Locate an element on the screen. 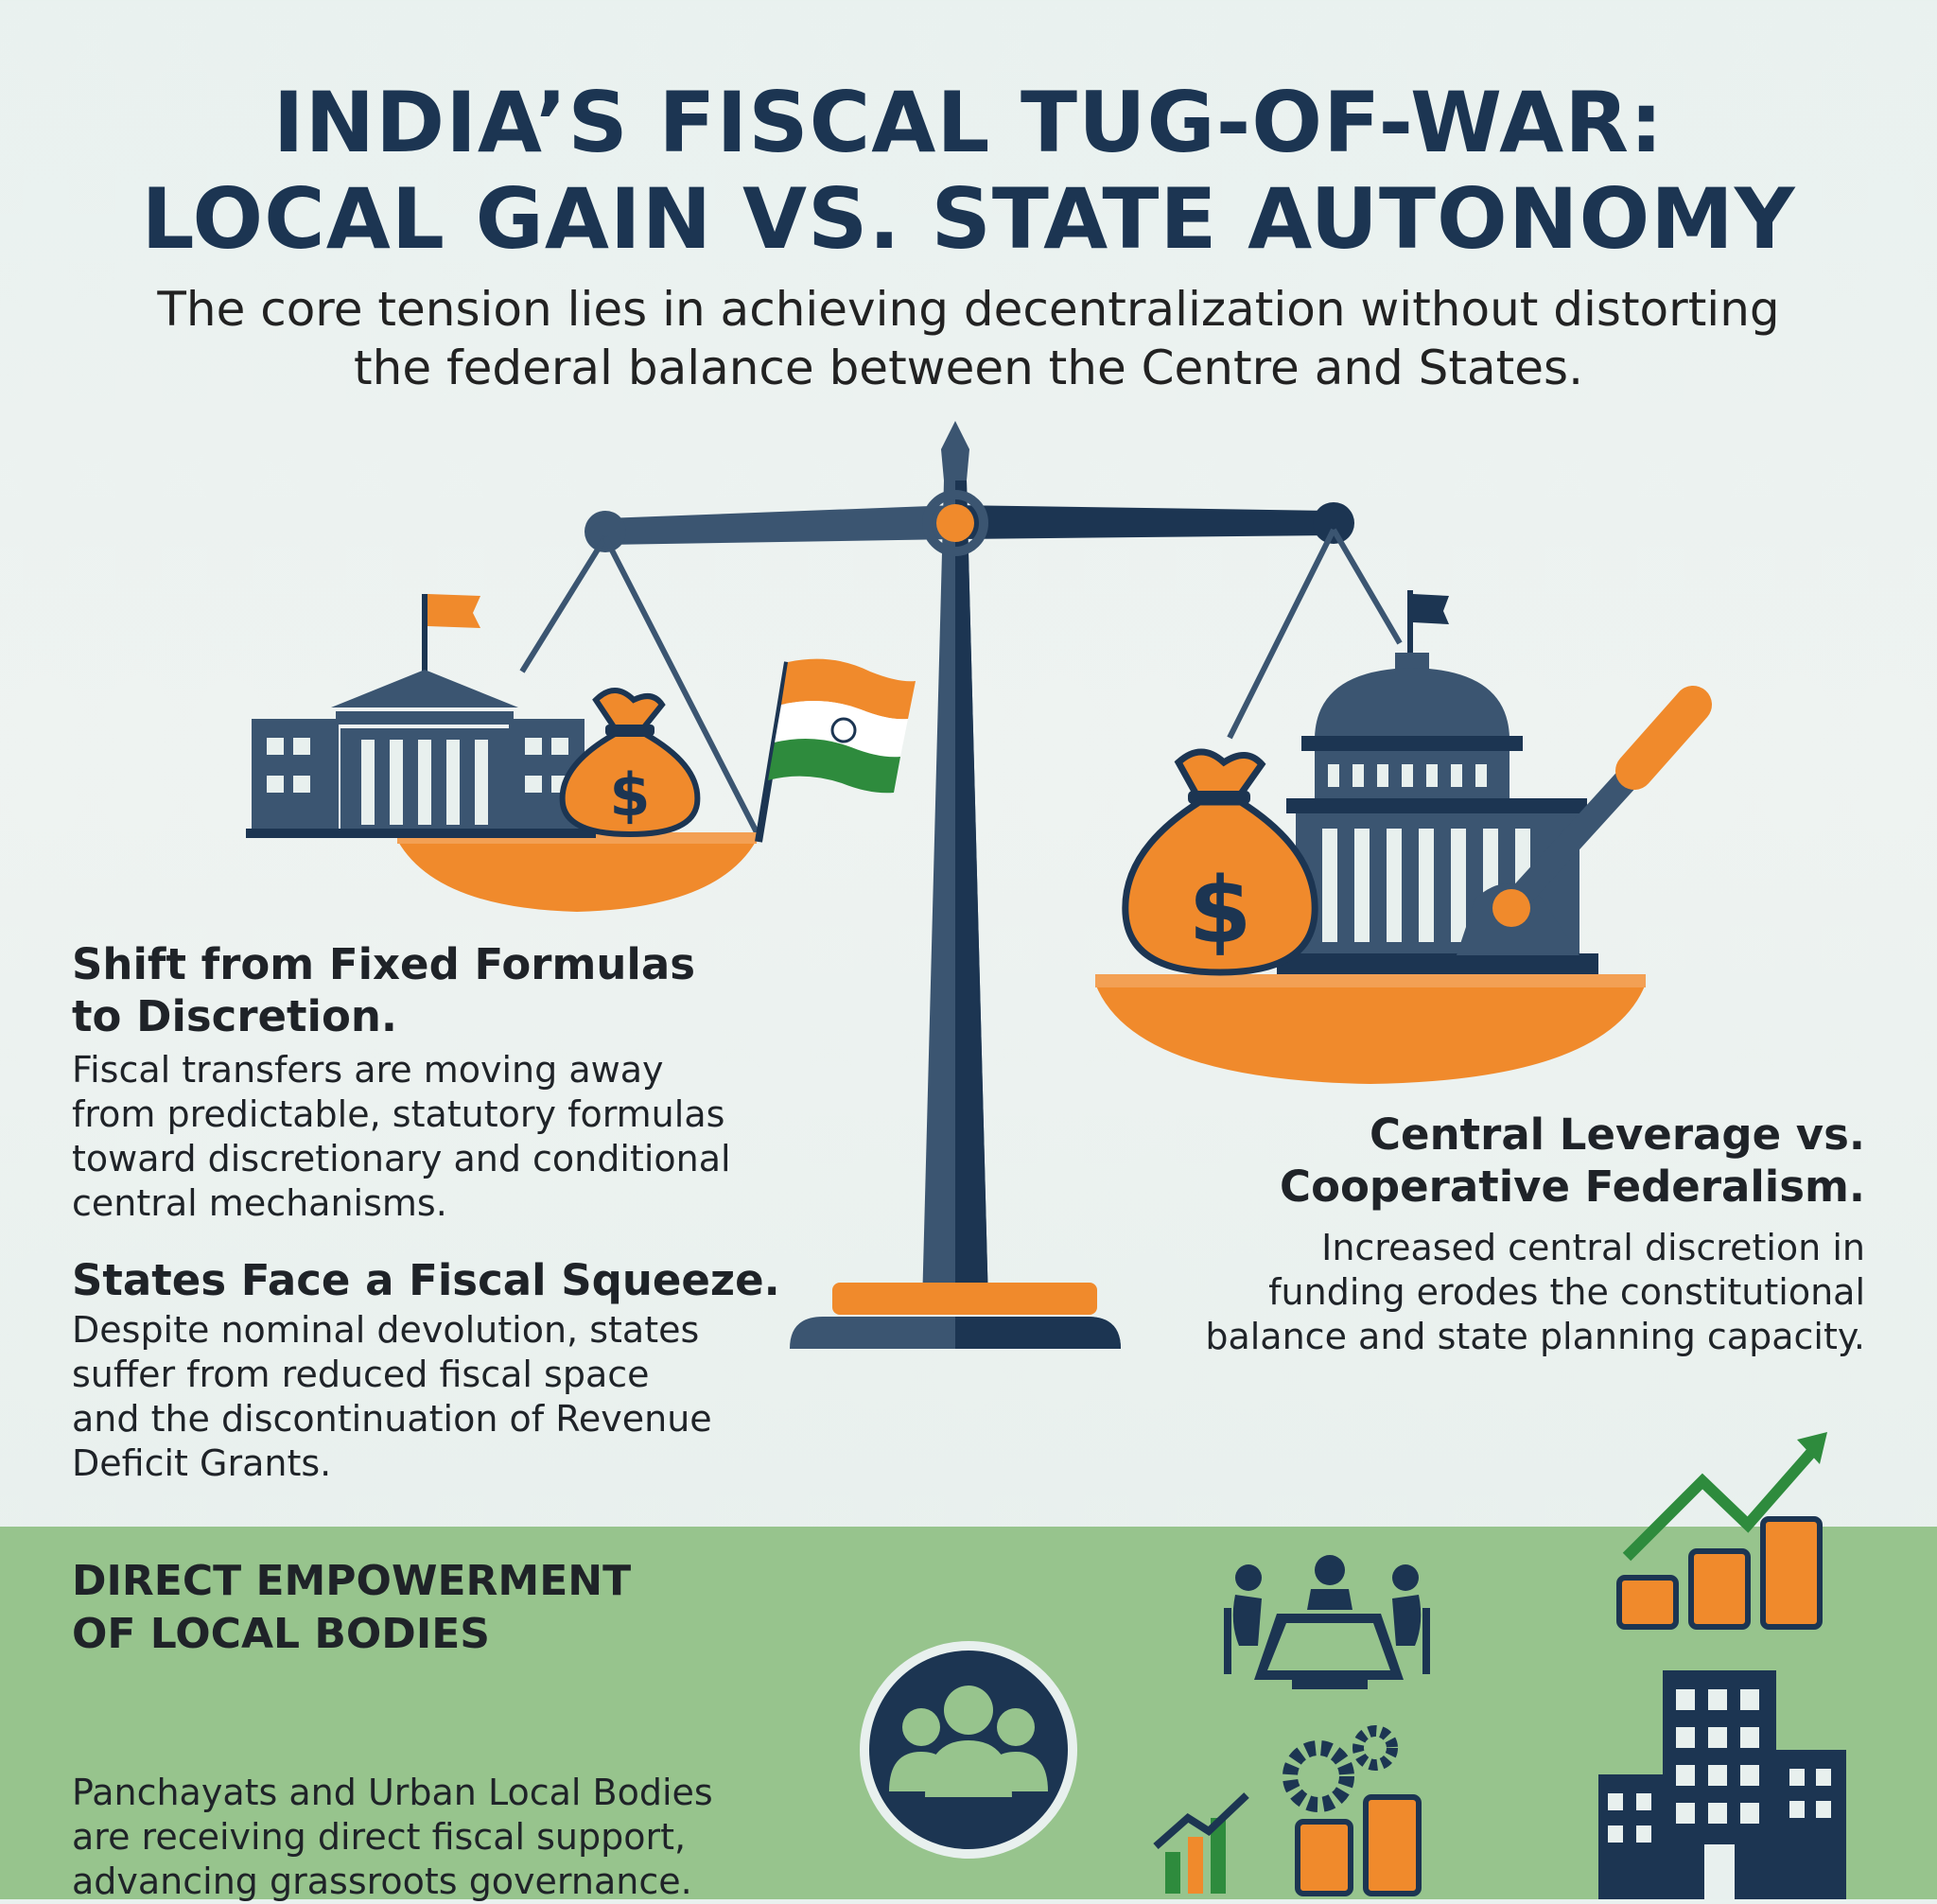 The height and width of the screenshot is (1904, 1937). lever-icon is located at coordinates (1584, 820).